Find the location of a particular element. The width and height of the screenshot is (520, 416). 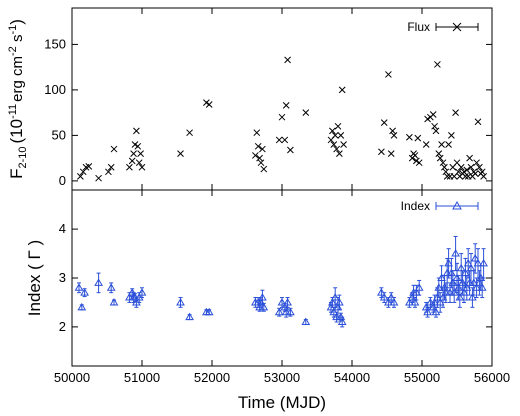

bottom-y-tick-label: 2 is located at coordinates (62, 326).